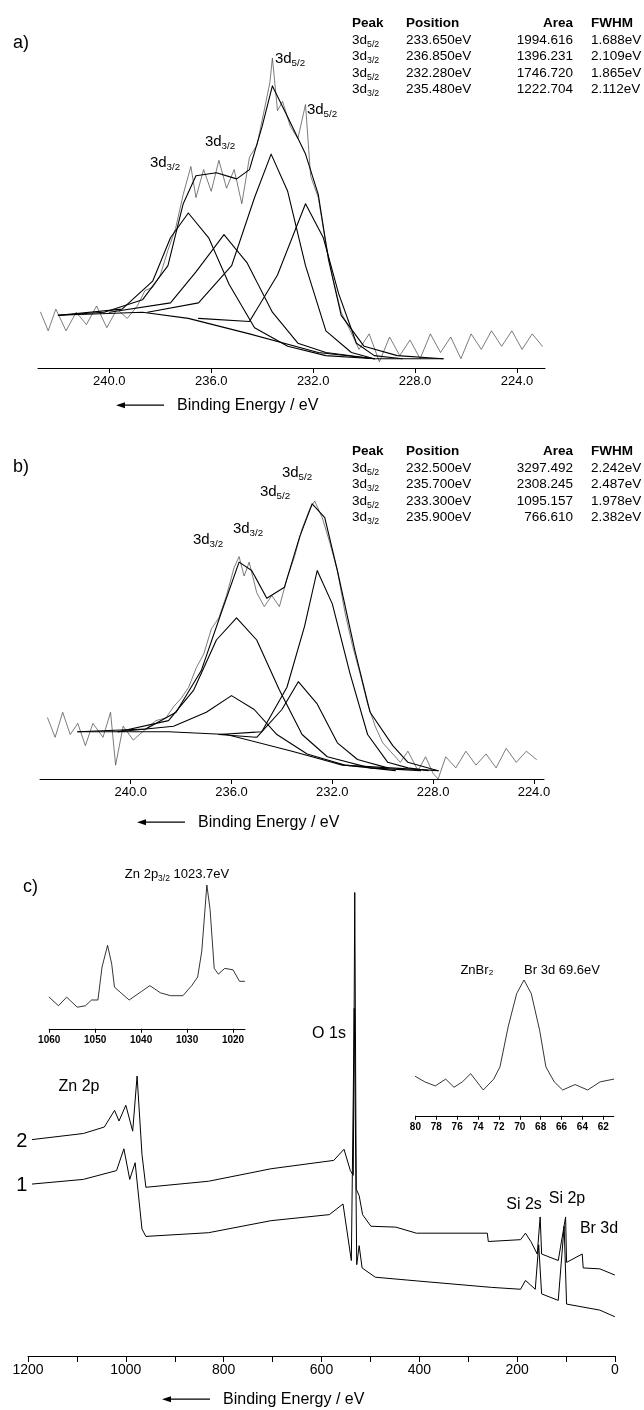  What do you see at coordinates (497, 468) in the screenshot?
I see `text: 3d$_{5/2}$ 232.500eV 3297.492 2.242eV` at bounding box center [497, 468].